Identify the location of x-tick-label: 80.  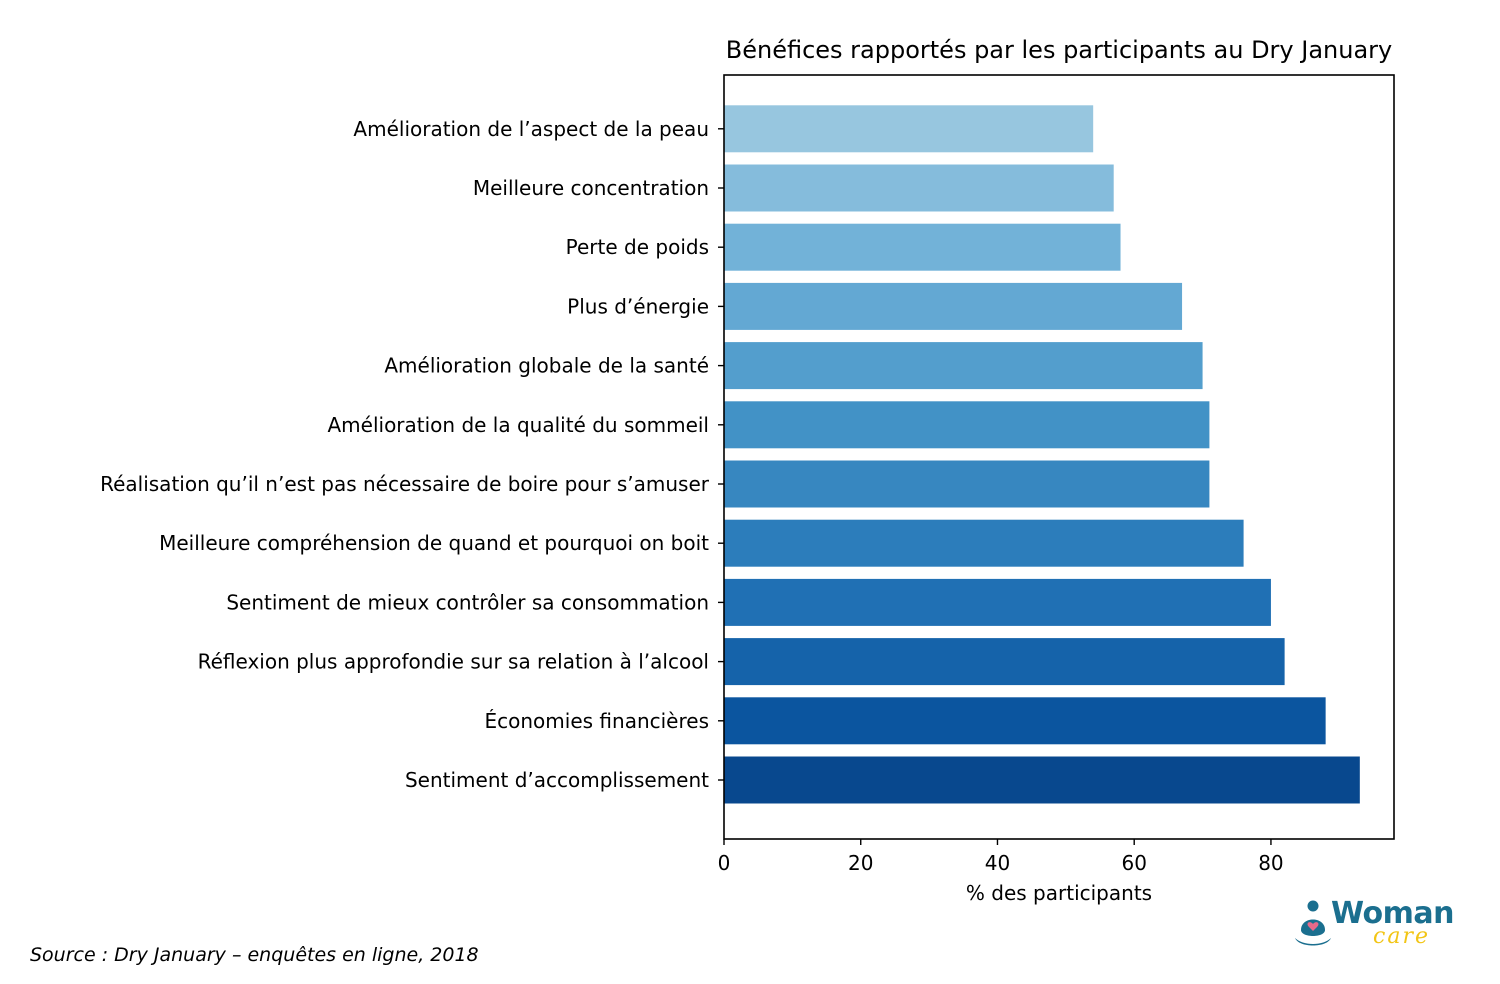
(1270, 863).